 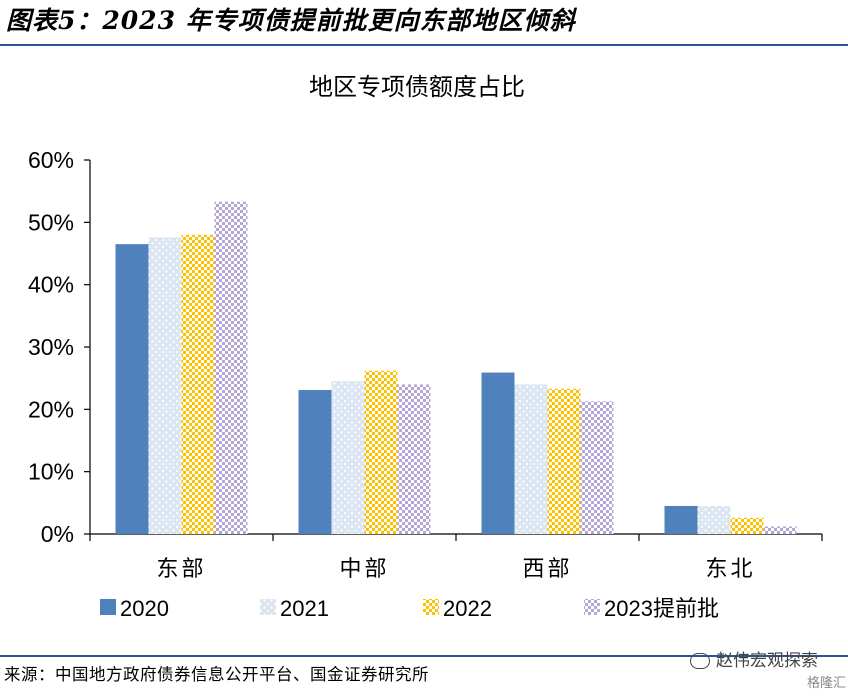 What do you see at coordinates (417, 87) in the screenshot?
I see `chart-title: 地区专项债额度占比` at bounding box center [417, 87].